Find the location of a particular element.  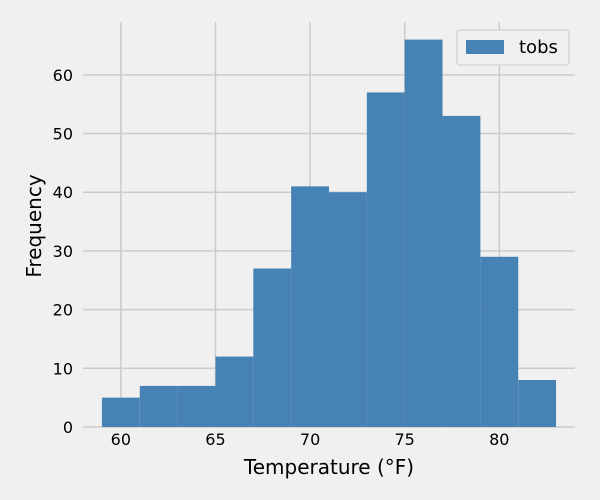

x-axis-ticks: 60 65 70 75 80 is located at coordinates (310, 439).